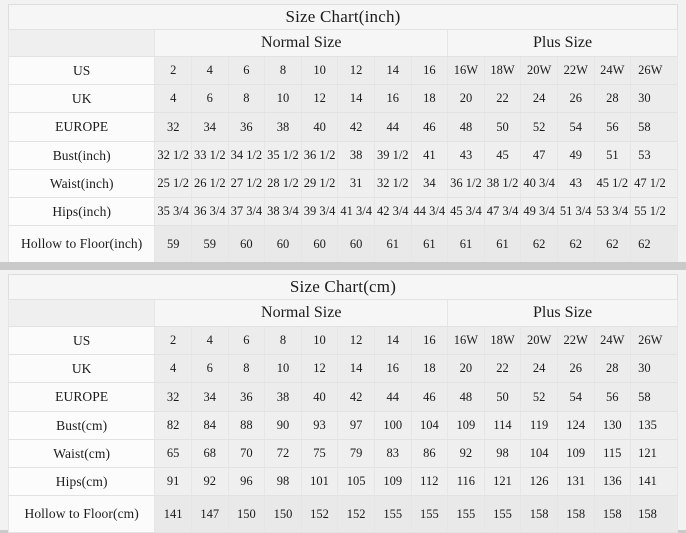  Describe the element at coordinates (173, 397) in the screenshot. I see `cell-europe-cm-0: 32` at that location.